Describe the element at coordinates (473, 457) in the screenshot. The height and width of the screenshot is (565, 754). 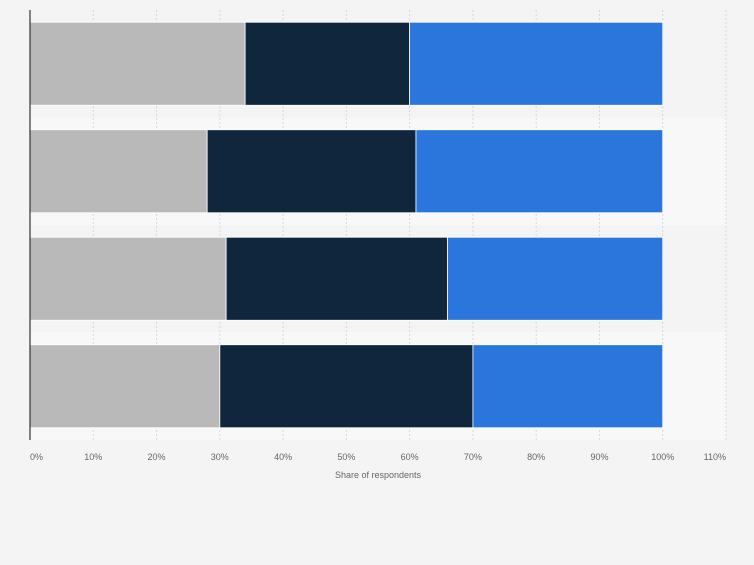
I see `x-tick-label: 70%` at that location.